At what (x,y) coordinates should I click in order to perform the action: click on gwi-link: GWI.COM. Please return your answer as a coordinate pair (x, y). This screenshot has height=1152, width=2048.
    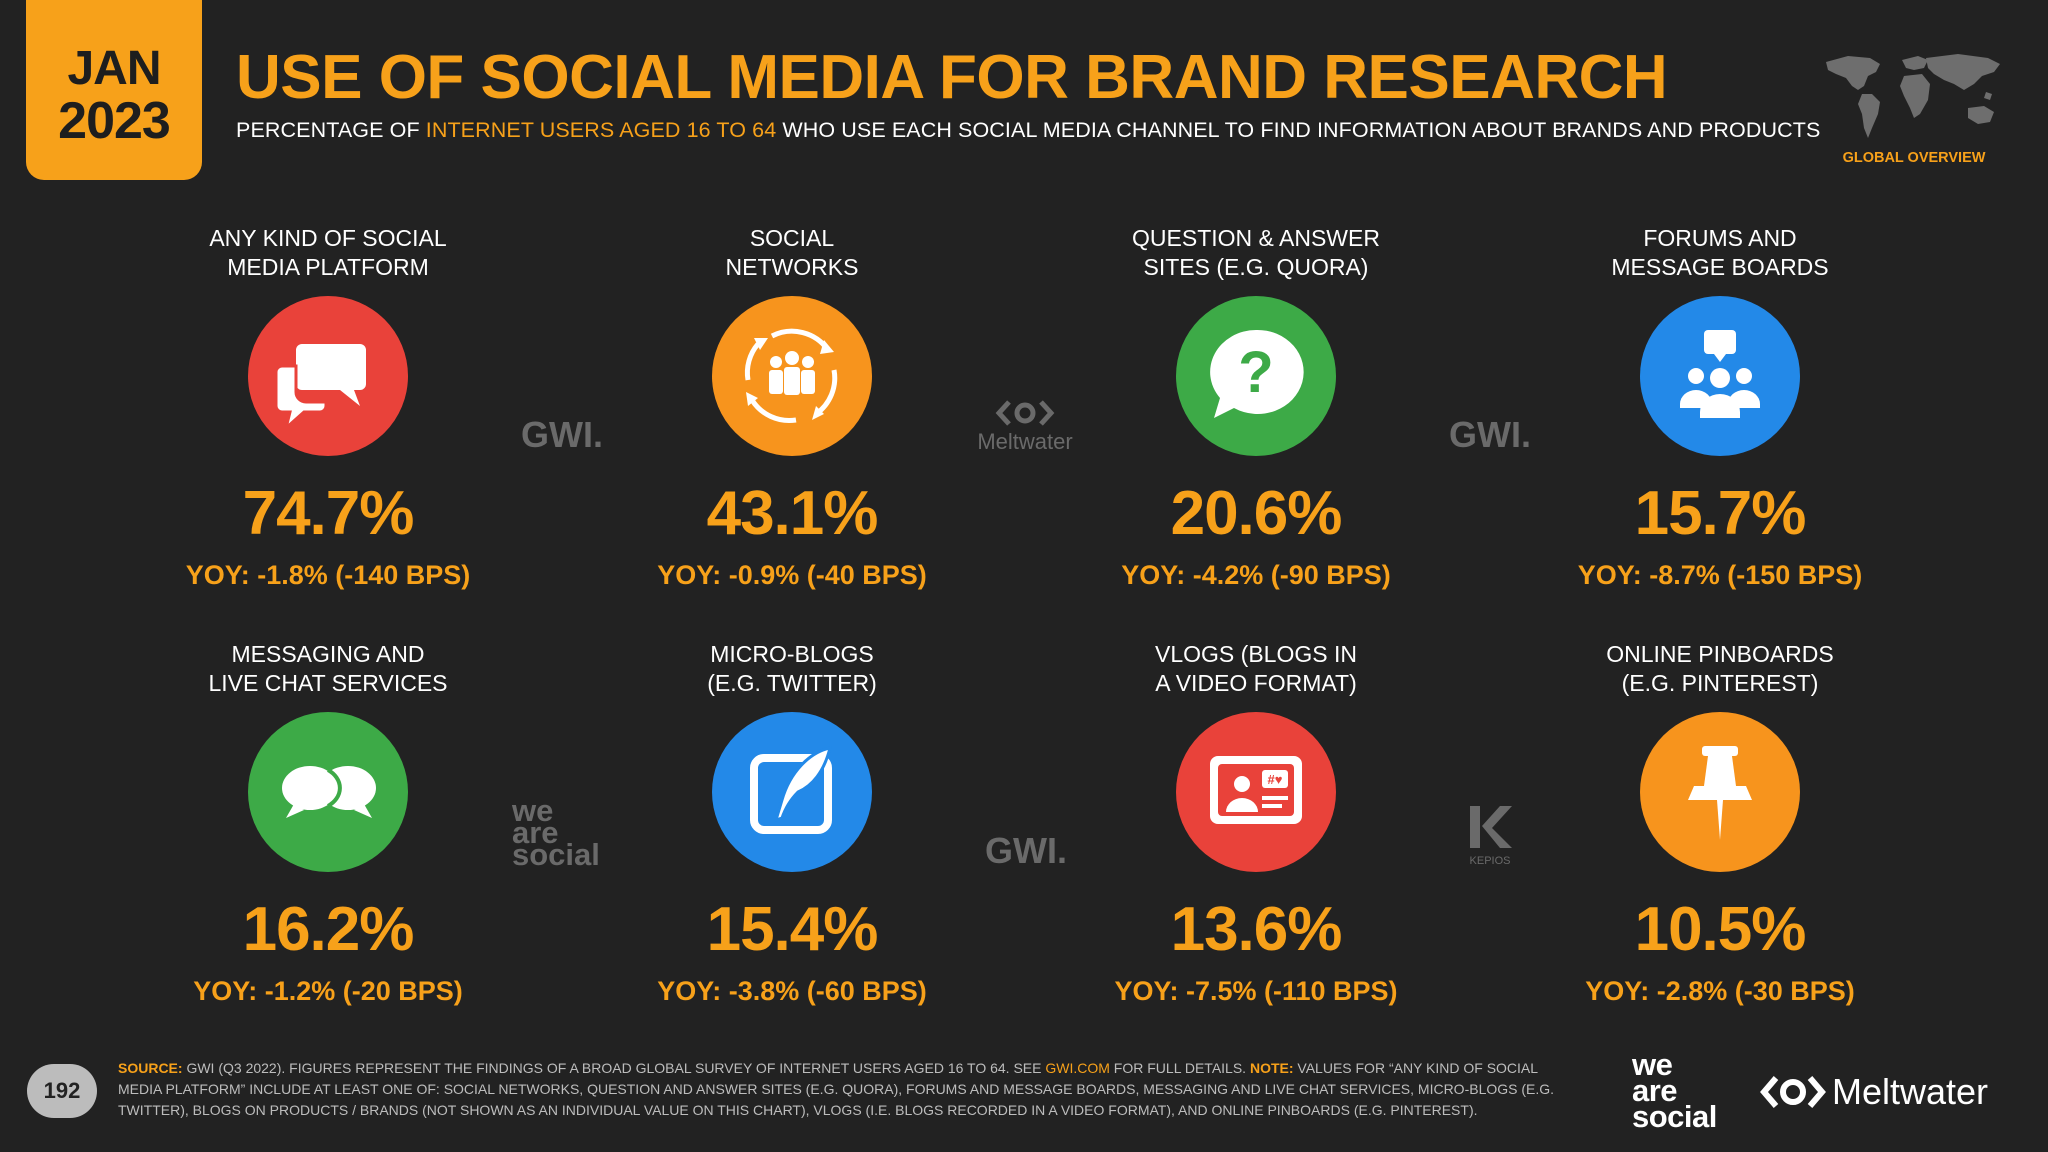
    Looking at the image, I should click on (1077, 1068).